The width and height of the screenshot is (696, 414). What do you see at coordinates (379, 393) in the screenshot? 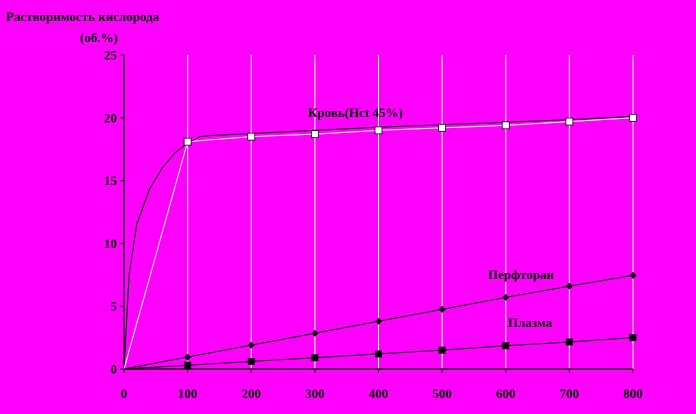
I see `x-tick-label-400: 400` at bounding box center [379, 393].